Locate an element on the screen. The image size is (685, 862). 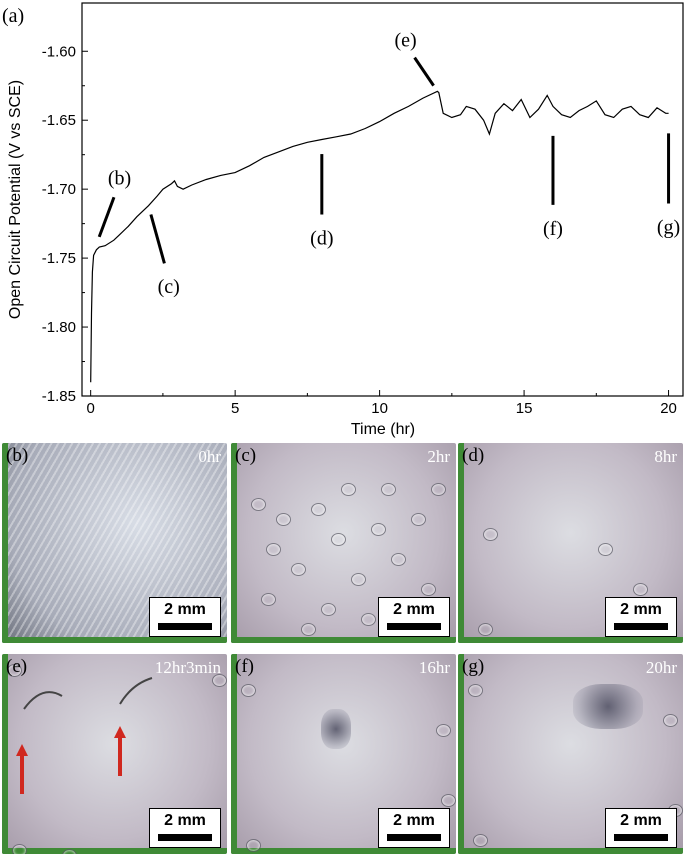
elapsed-time-label: 20hr is located at coordinates (661, 667).